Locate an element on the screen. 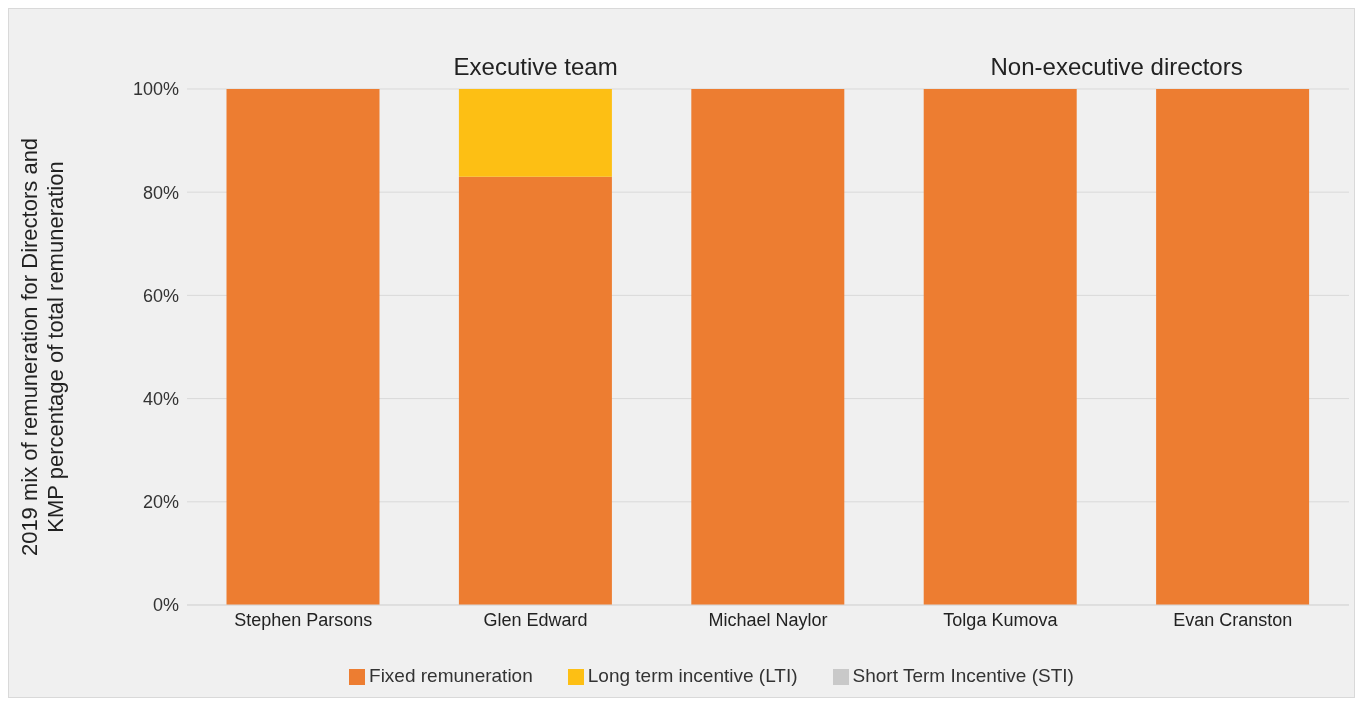 This screenshot has width=1361, height=704. text: Executive team is located at coordinates (535, 67).